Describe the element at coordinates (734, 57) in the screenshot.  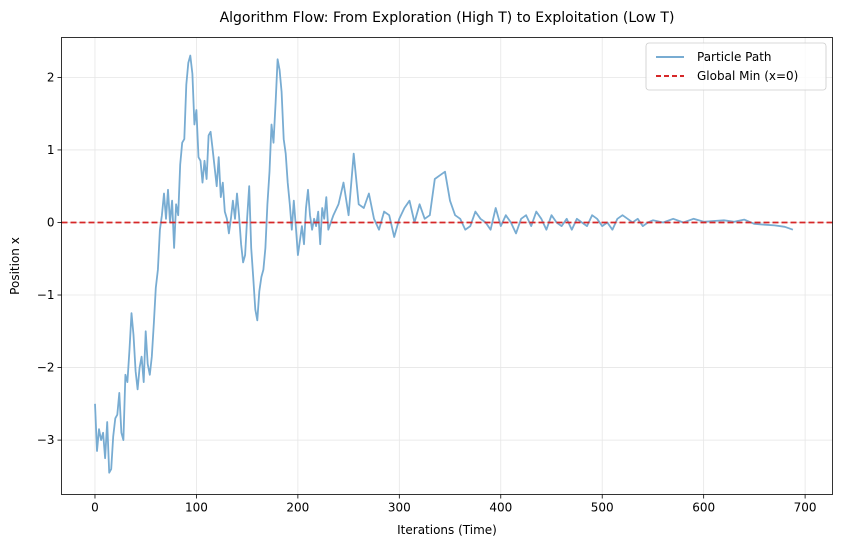
I see `legend-label-particle-path: Particle Path` at that location.